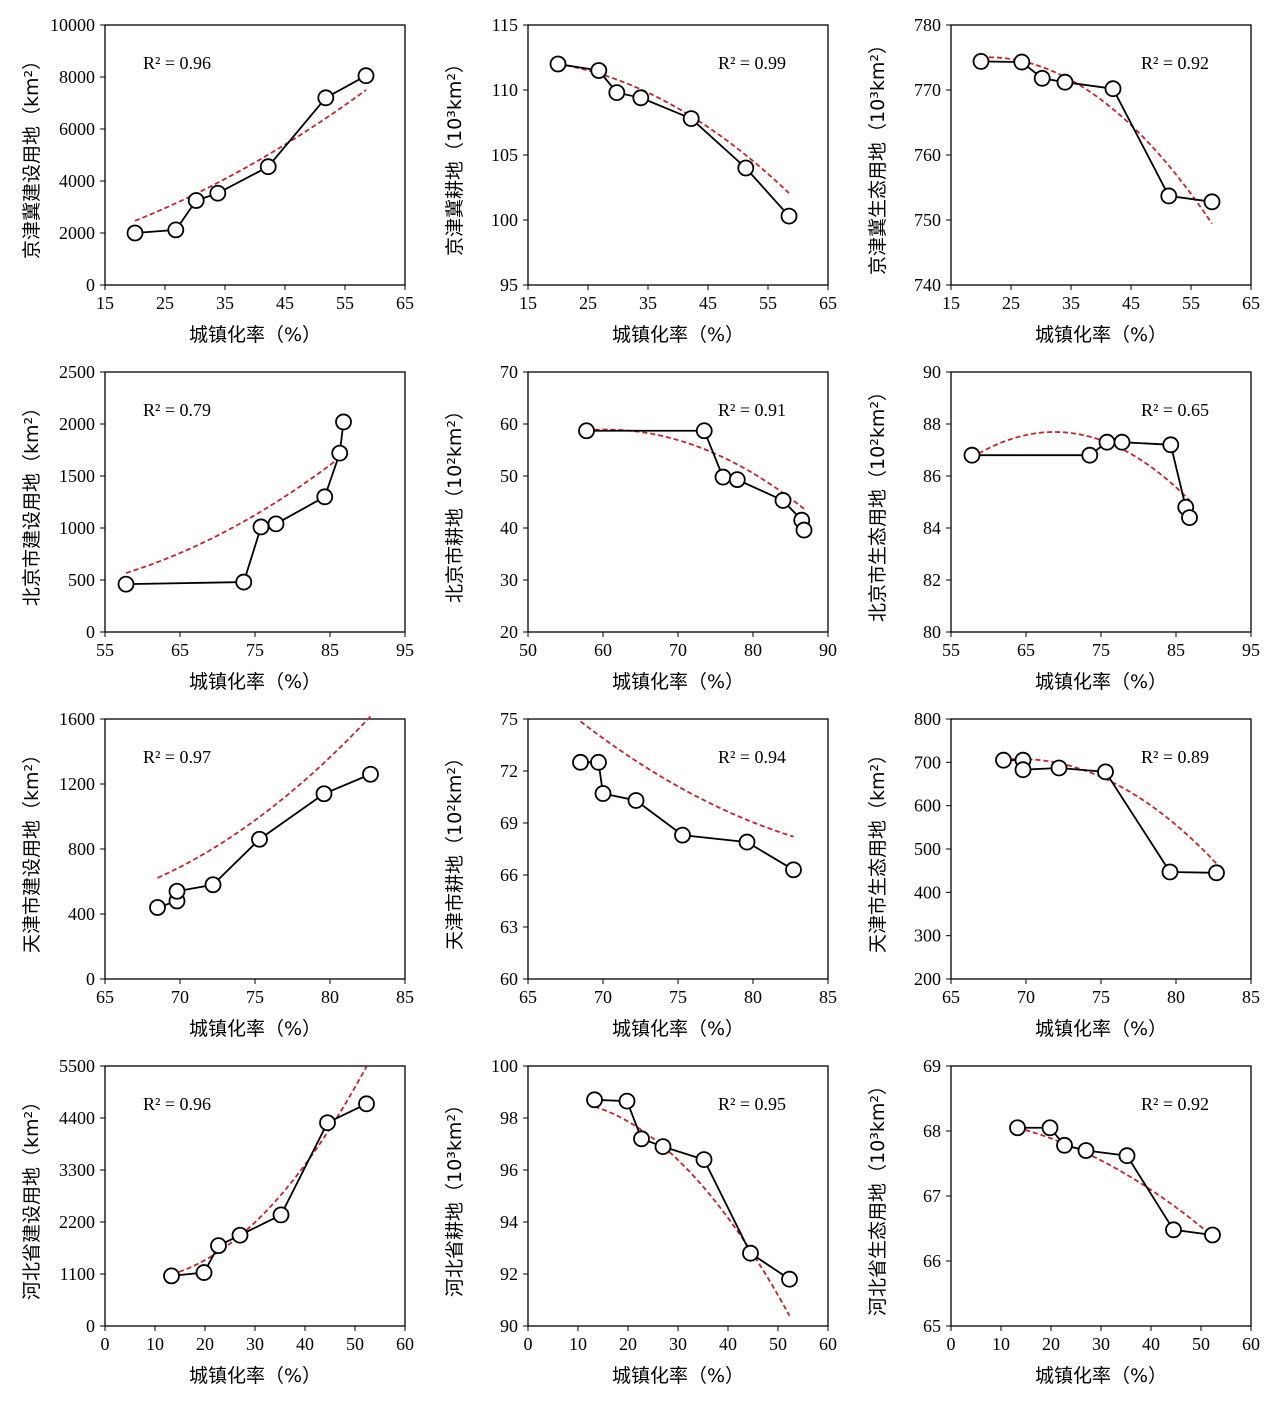 This screenshot has height=1420, width=1269. What do you see at coordinates (828, 1344) in the screenshot?
I see `x-tick-label: 60` at bounding box center [828, 1344].